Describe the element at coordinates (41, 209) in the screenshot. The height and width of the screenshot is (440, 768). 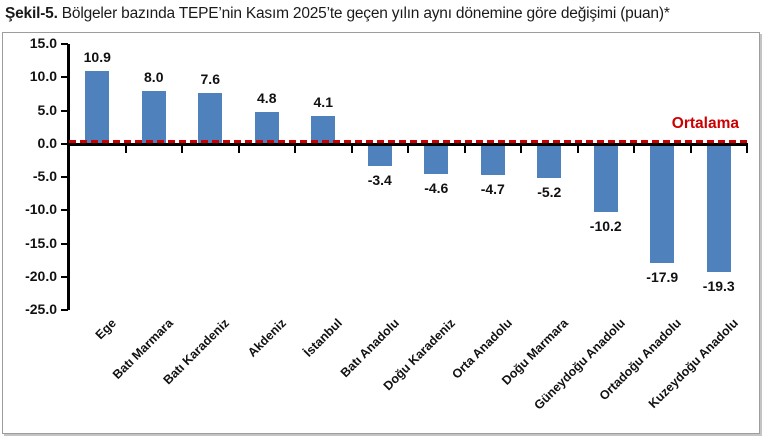
I see `y-tick-label: -10.0` at that location.